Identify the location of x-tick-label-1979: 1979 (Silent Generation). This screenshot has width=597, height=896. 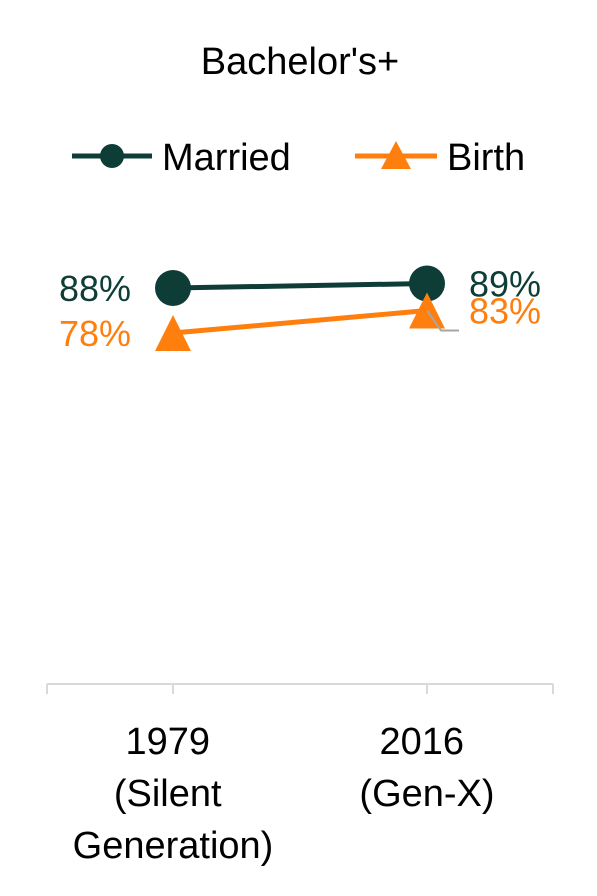
(173, 794).